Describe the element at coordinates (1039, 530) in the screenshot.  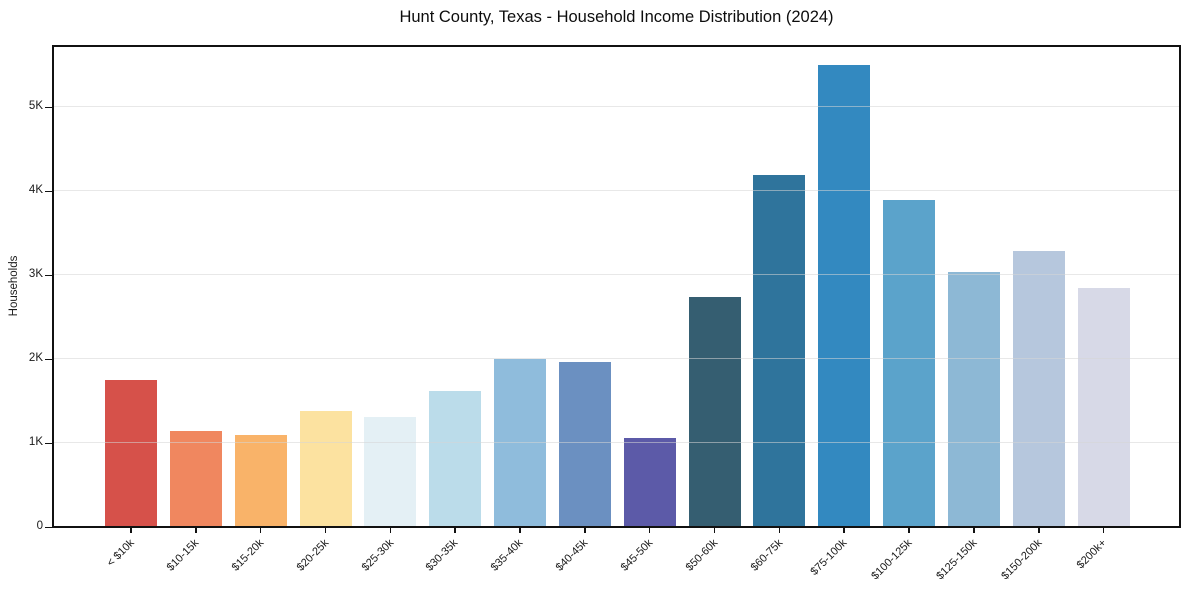
I see `x-tick-mark-$150-200k` at that location.